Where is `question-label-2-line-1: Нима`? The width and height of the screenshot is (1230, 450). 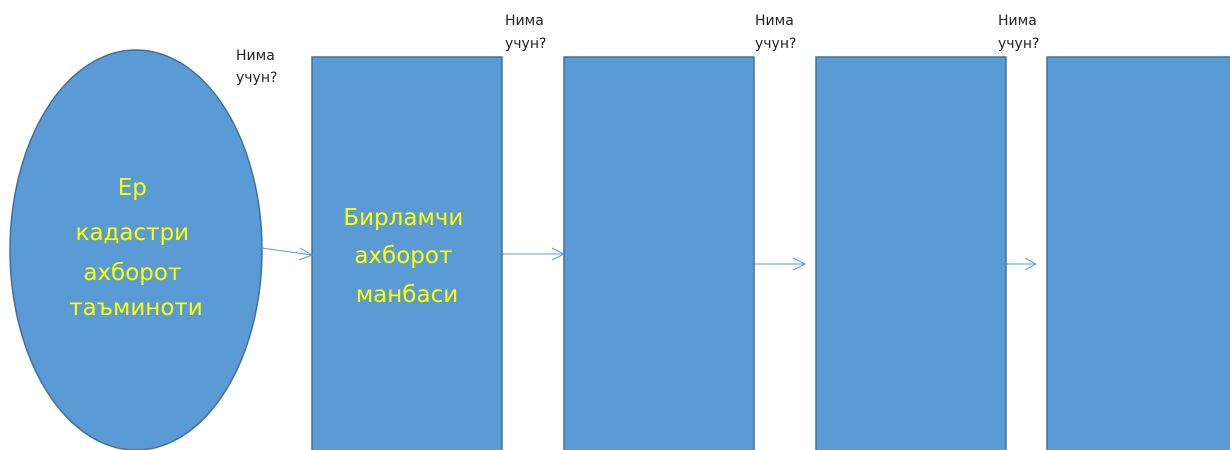
question-label-2-line-1: Нима is located at coordinates (524, 21).